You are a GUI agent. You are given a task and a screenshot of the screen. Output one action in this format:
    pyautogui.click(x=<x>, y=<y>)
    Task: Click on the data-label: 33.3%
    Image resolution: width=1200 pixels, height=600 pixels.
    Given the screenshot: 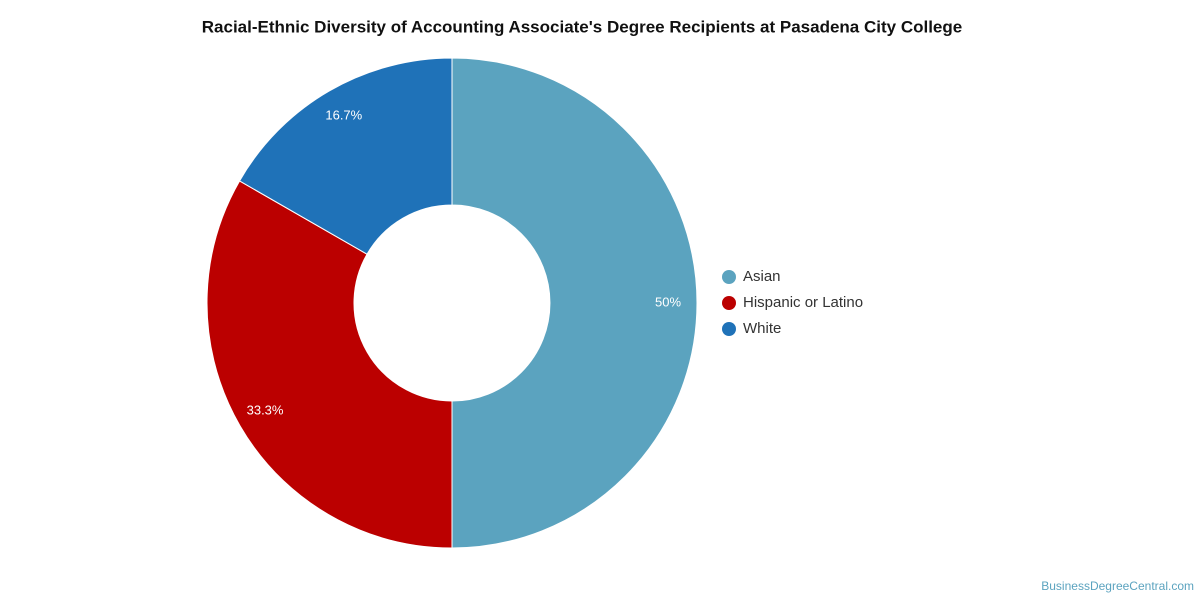 What is the action you would take?
    pyautogui.click(x=265, y=410)
    